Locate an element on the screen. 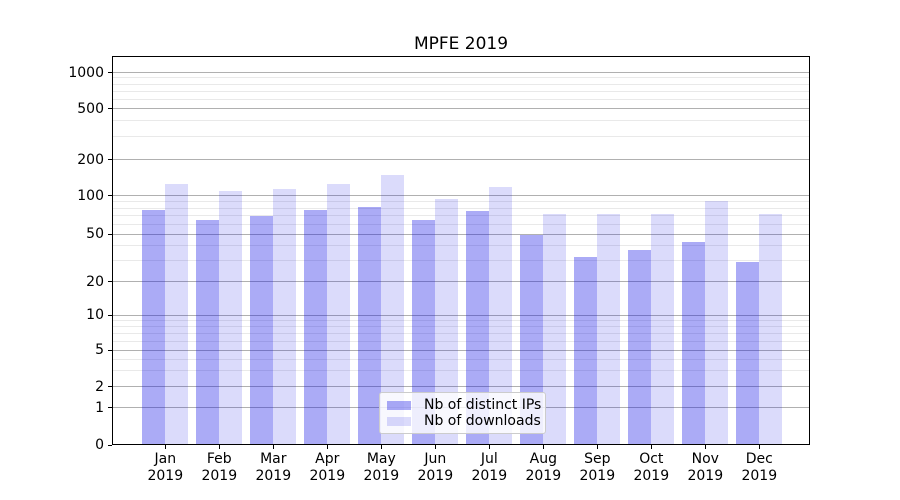 The image size is (900, 500). legend-entry-distinct-ips: Nb of distinct IPs is located at coordinates (464, 405).